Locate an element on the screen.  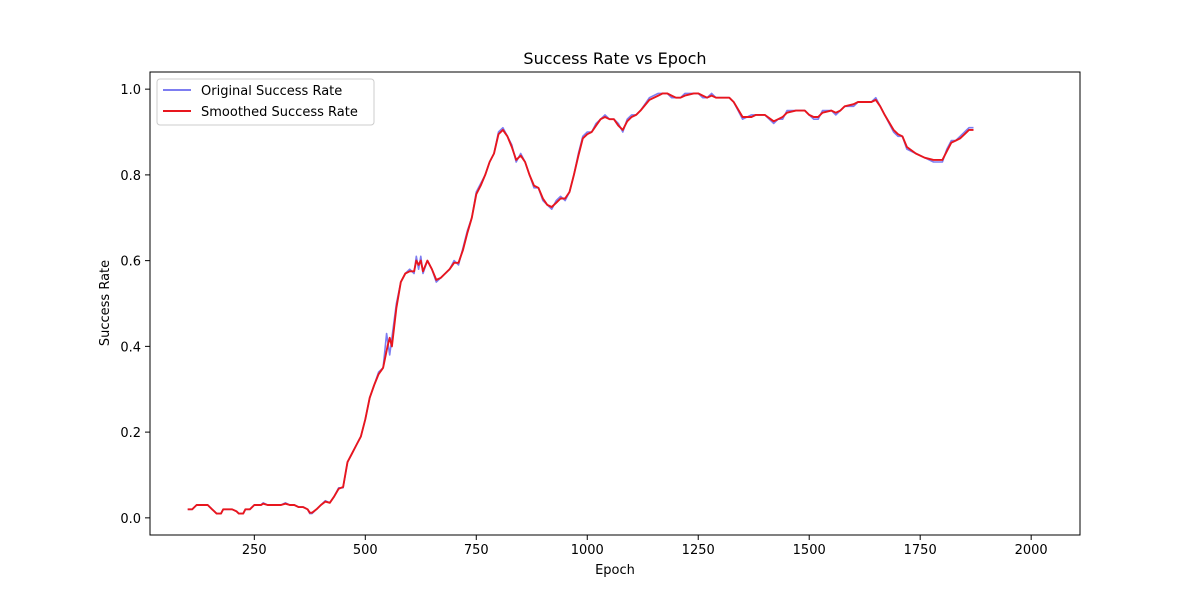
legend-label-smoothed: Smoothed Success Rate is located at coordinates (279, 112).